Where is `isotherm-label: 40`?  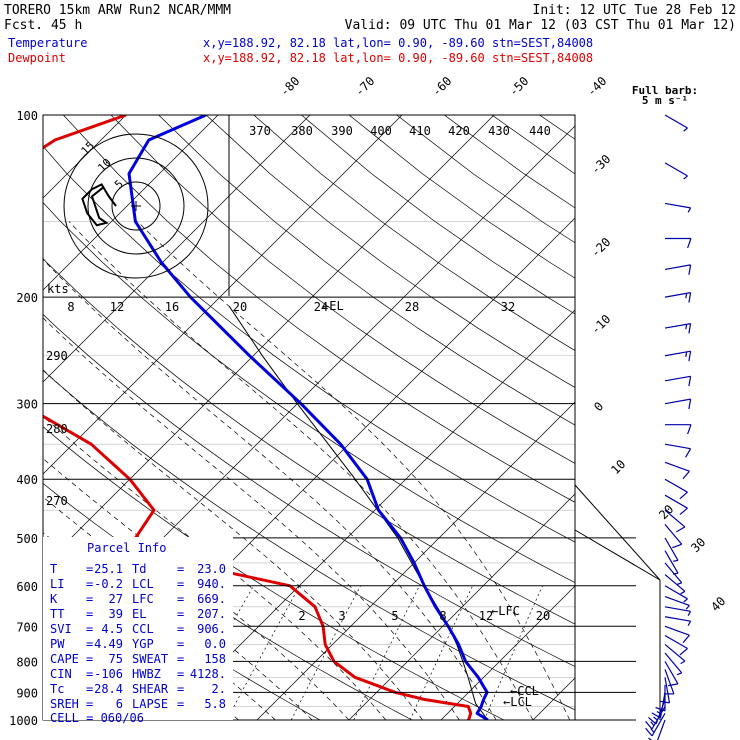 isotherm-label: 40 is located at coordinates (718, 604).